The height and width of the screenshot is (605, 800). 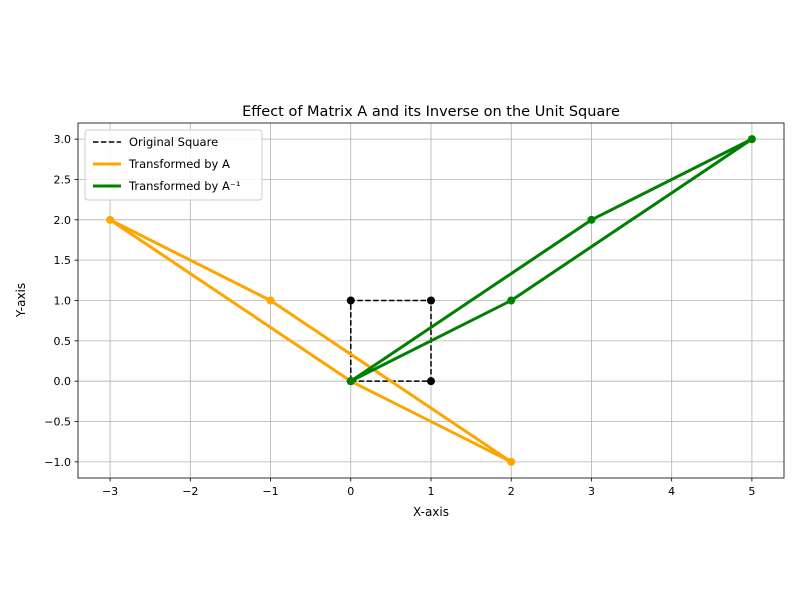 I want to click on legend-label: Transformed by A⁻¹, so click(x=184, y=186).